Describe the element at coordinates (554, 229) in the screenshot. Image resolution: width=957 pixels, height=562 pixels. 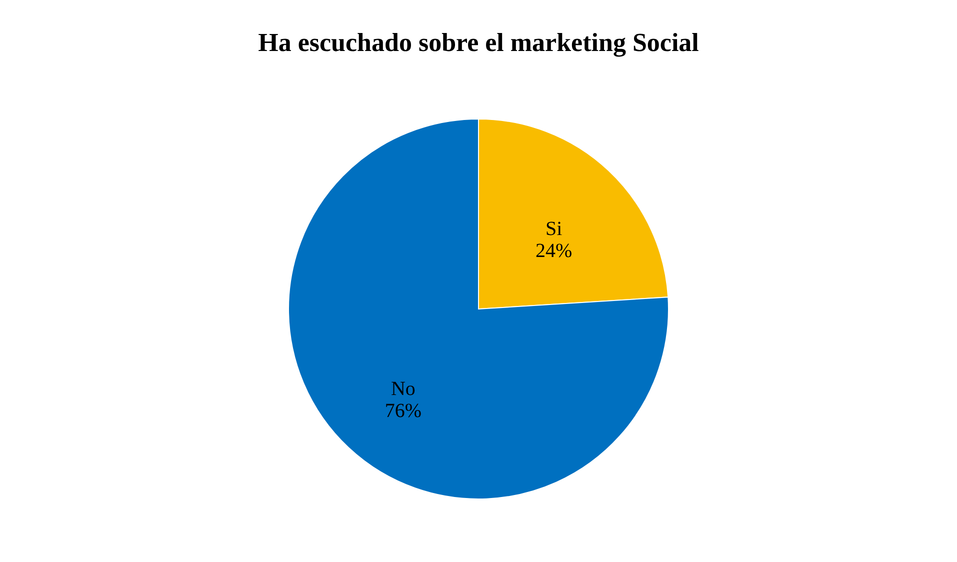
I see `slice-label: Si` at that location.